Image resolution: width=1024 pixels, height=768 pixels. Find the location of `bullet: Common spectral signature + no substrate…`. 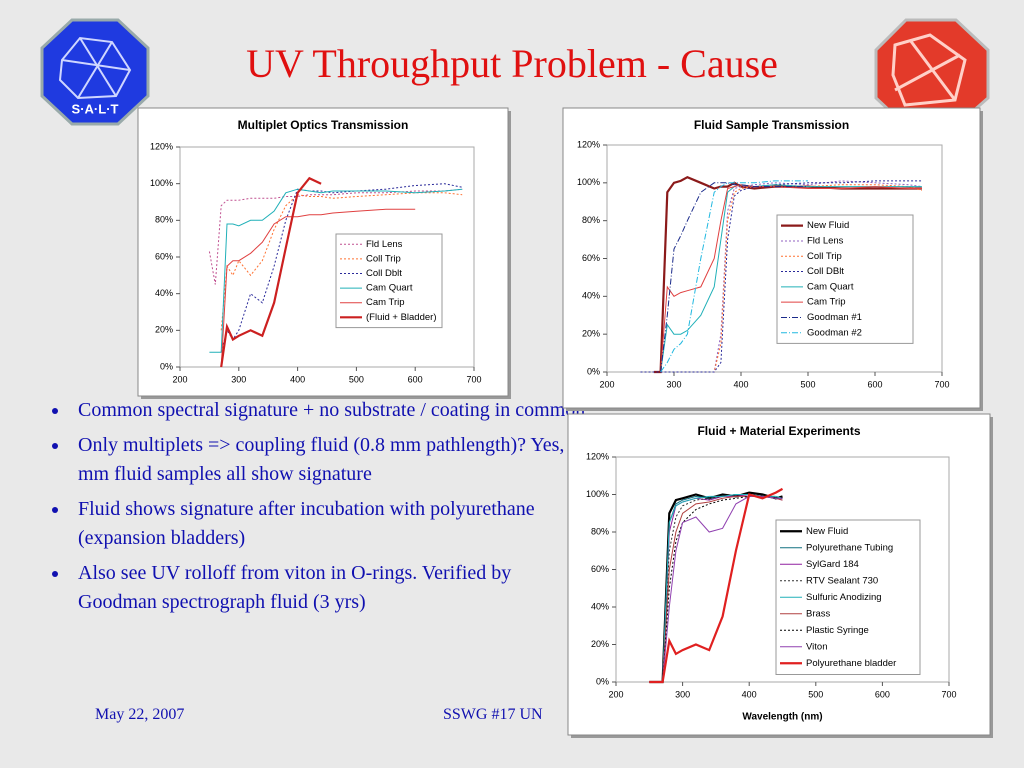

bullet: Common spectral signature + no substrate… is located at coordinates (330, 410).